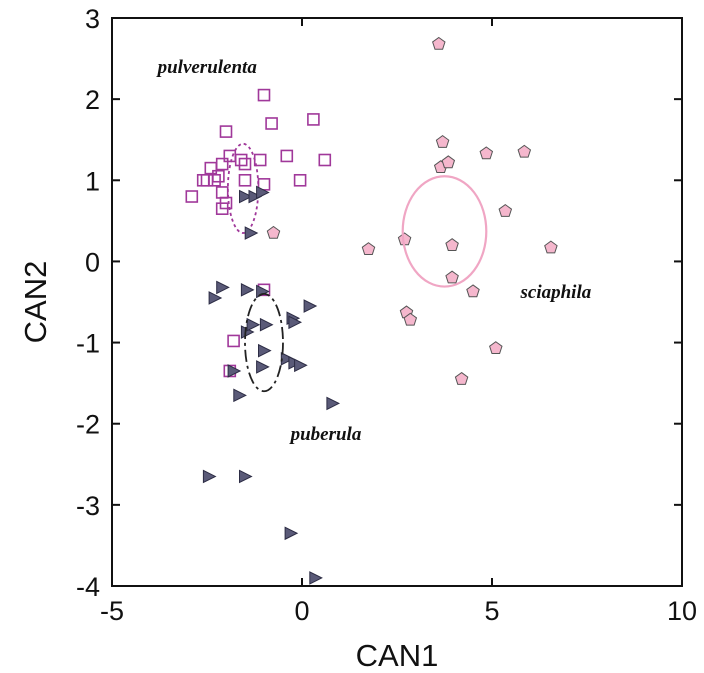 This screenshot has width=704, height=673. Describe the element at coordinates (397, 655) in the screenshot. I see `x-axis-title: CAN1` at that location.